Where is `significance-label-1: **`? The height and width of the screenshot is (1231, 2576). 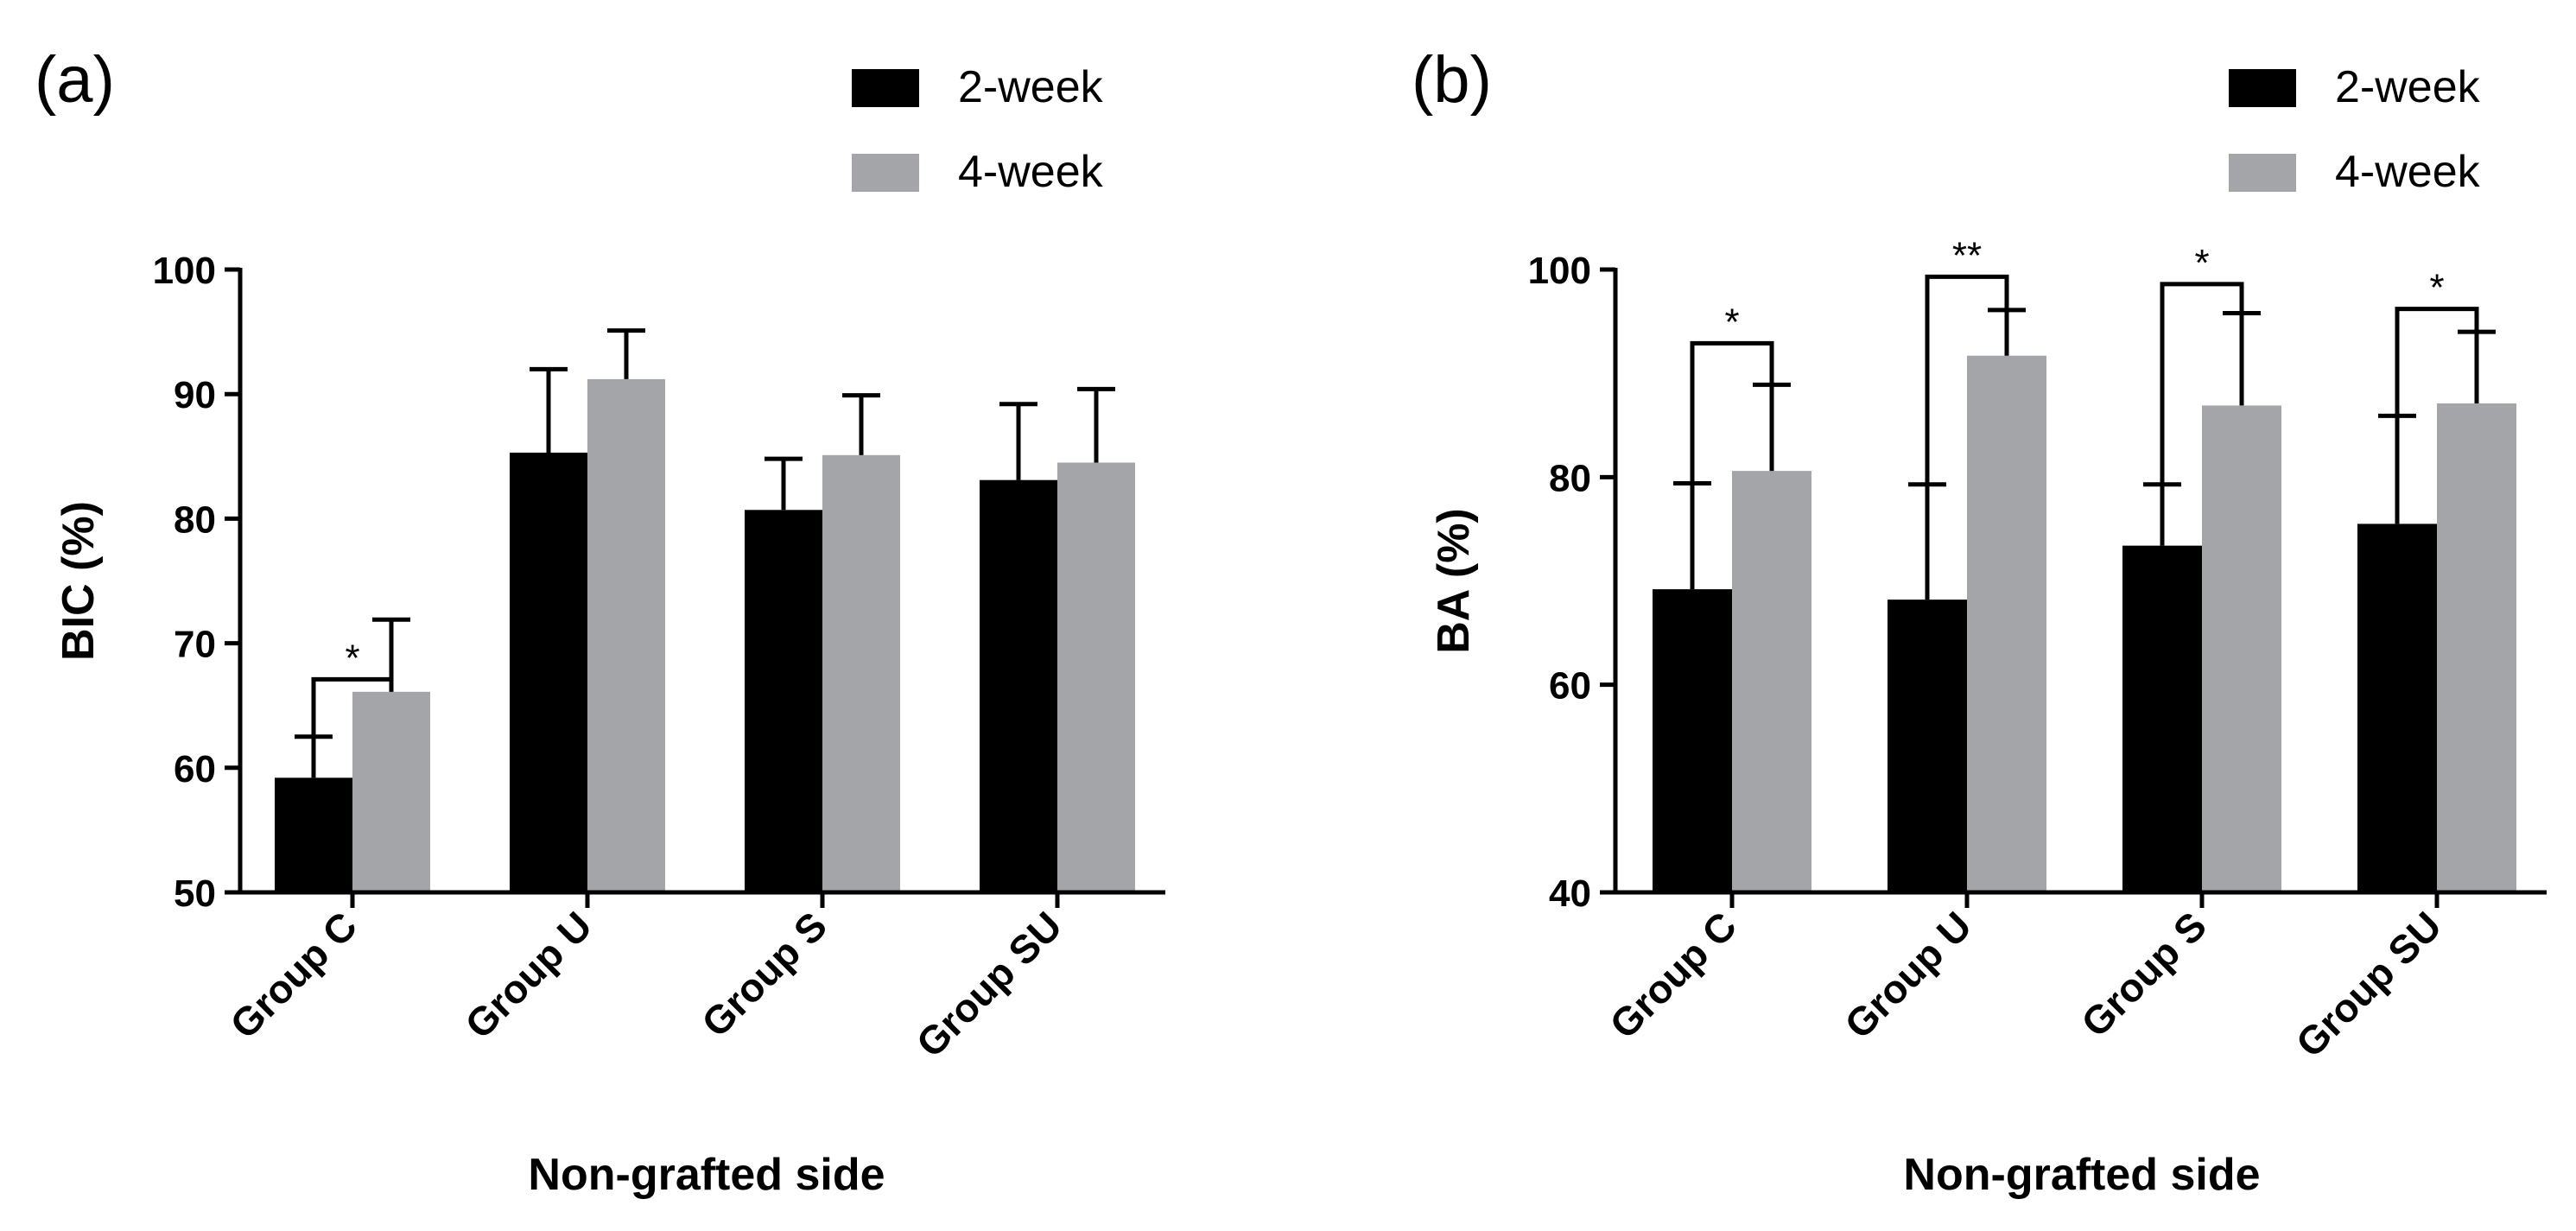 significance-label-1: ** is located at coordinates (1967, 255).